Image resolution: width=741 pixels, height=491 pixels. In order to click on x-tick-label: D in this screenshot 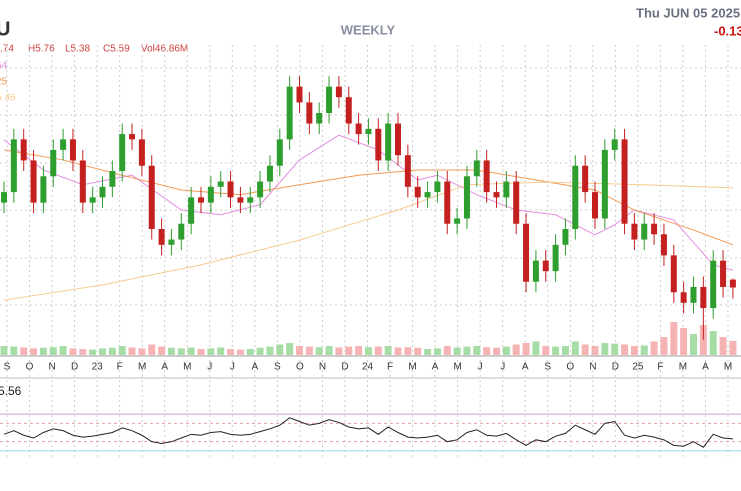, I will do `click(615, 367)`.